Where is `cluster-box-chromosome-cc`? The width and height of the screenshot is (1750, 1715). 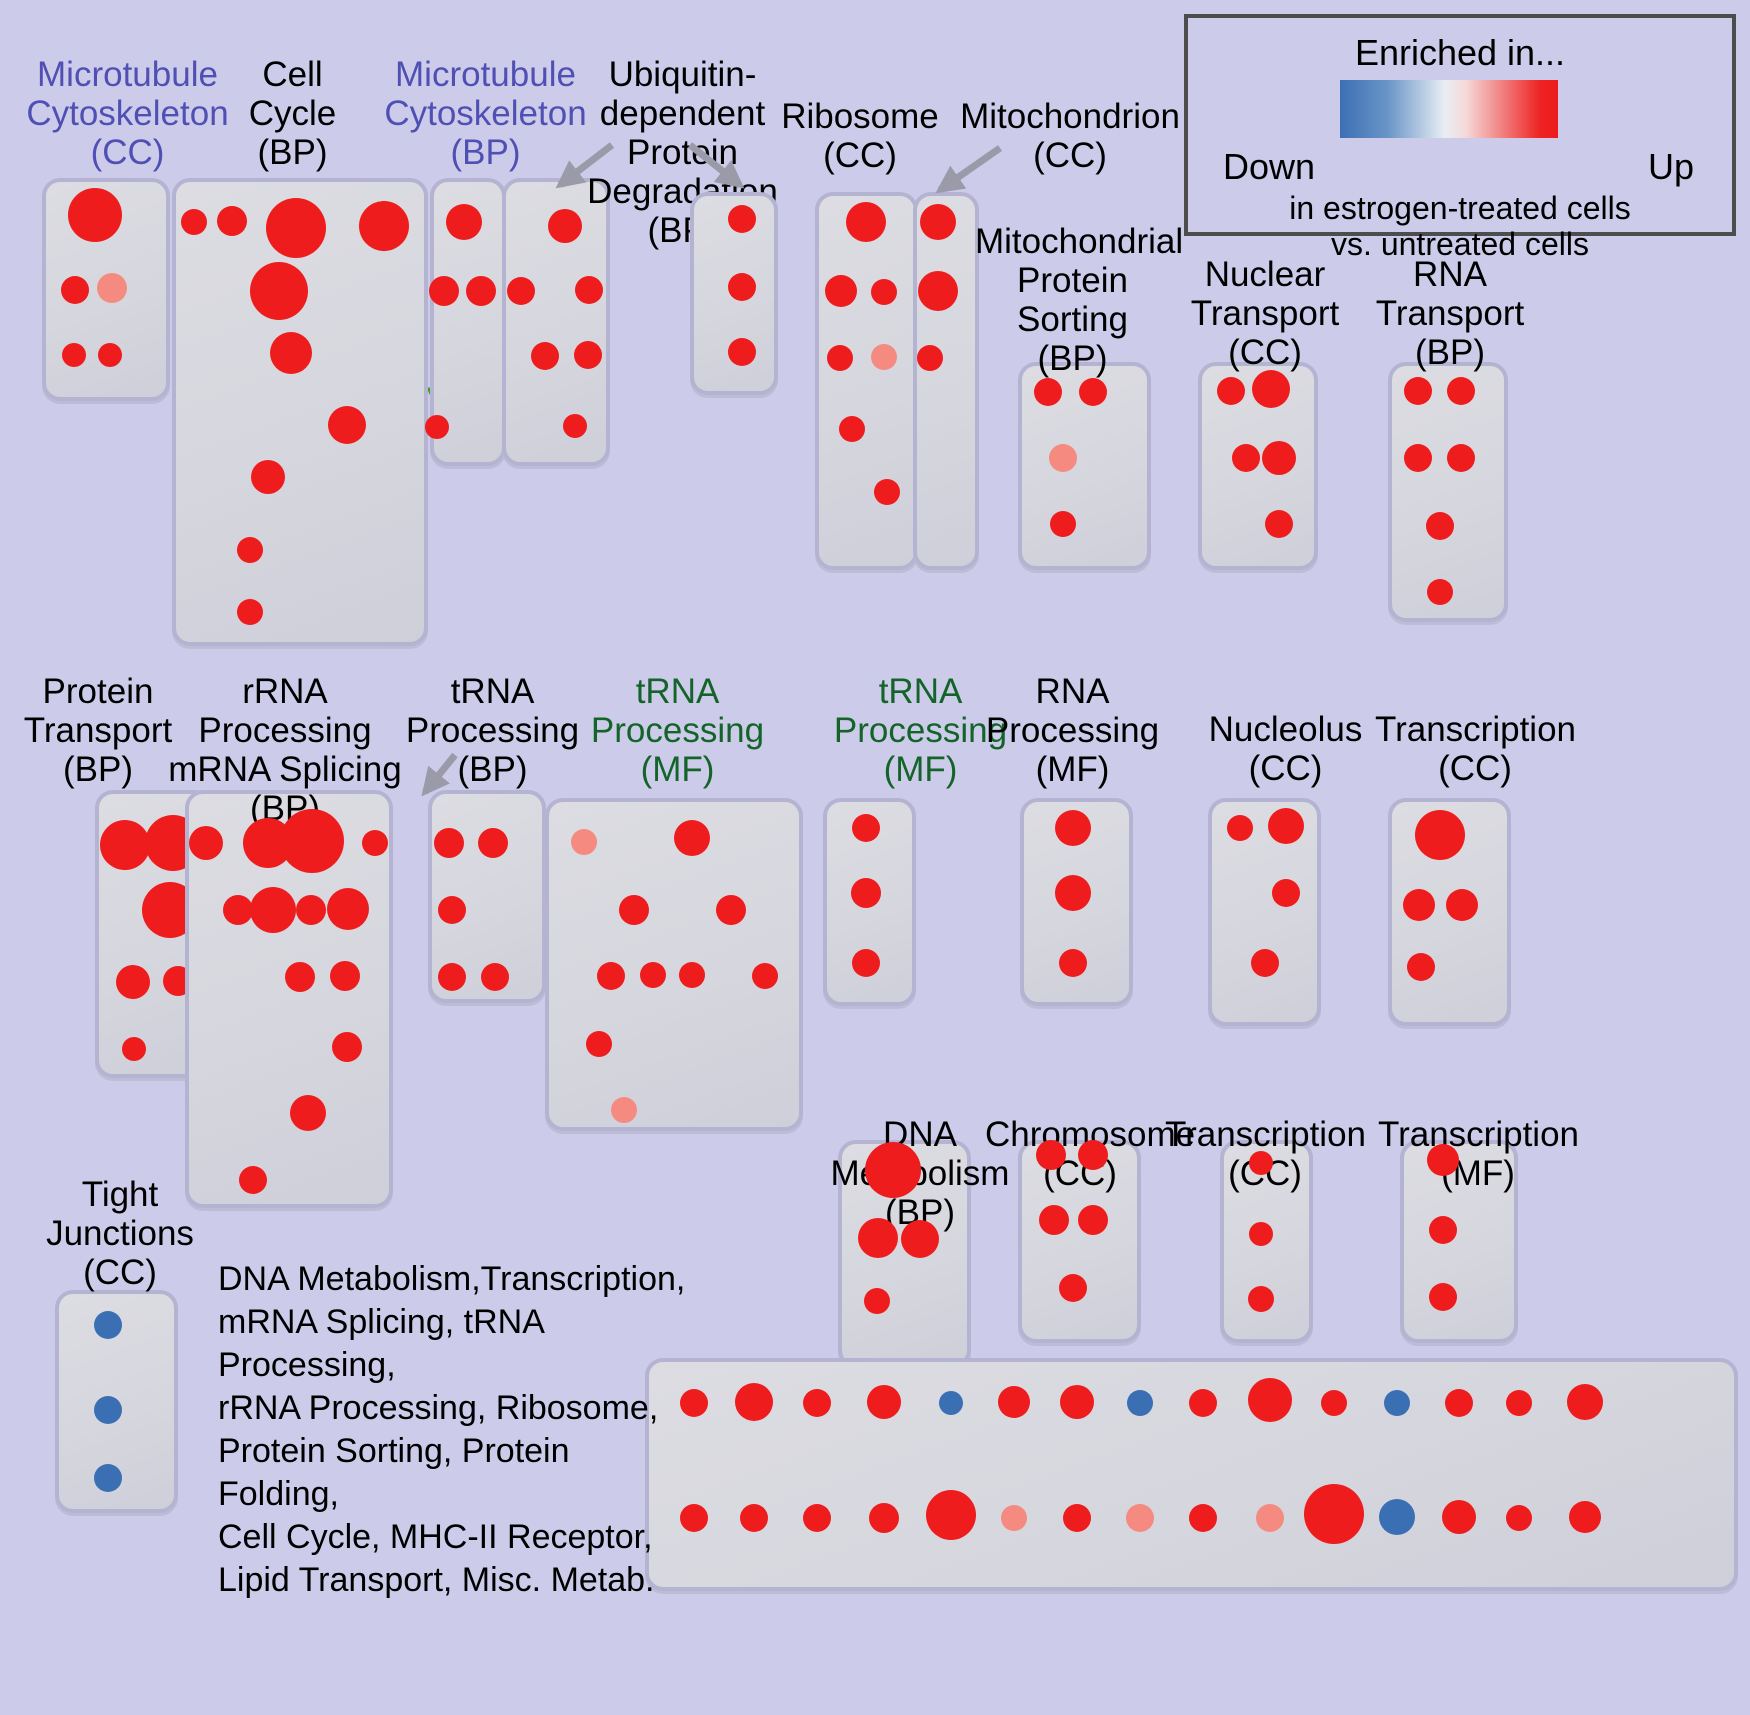 cluster-box-chromosome-cc is located at coordinates (1079, 1241).